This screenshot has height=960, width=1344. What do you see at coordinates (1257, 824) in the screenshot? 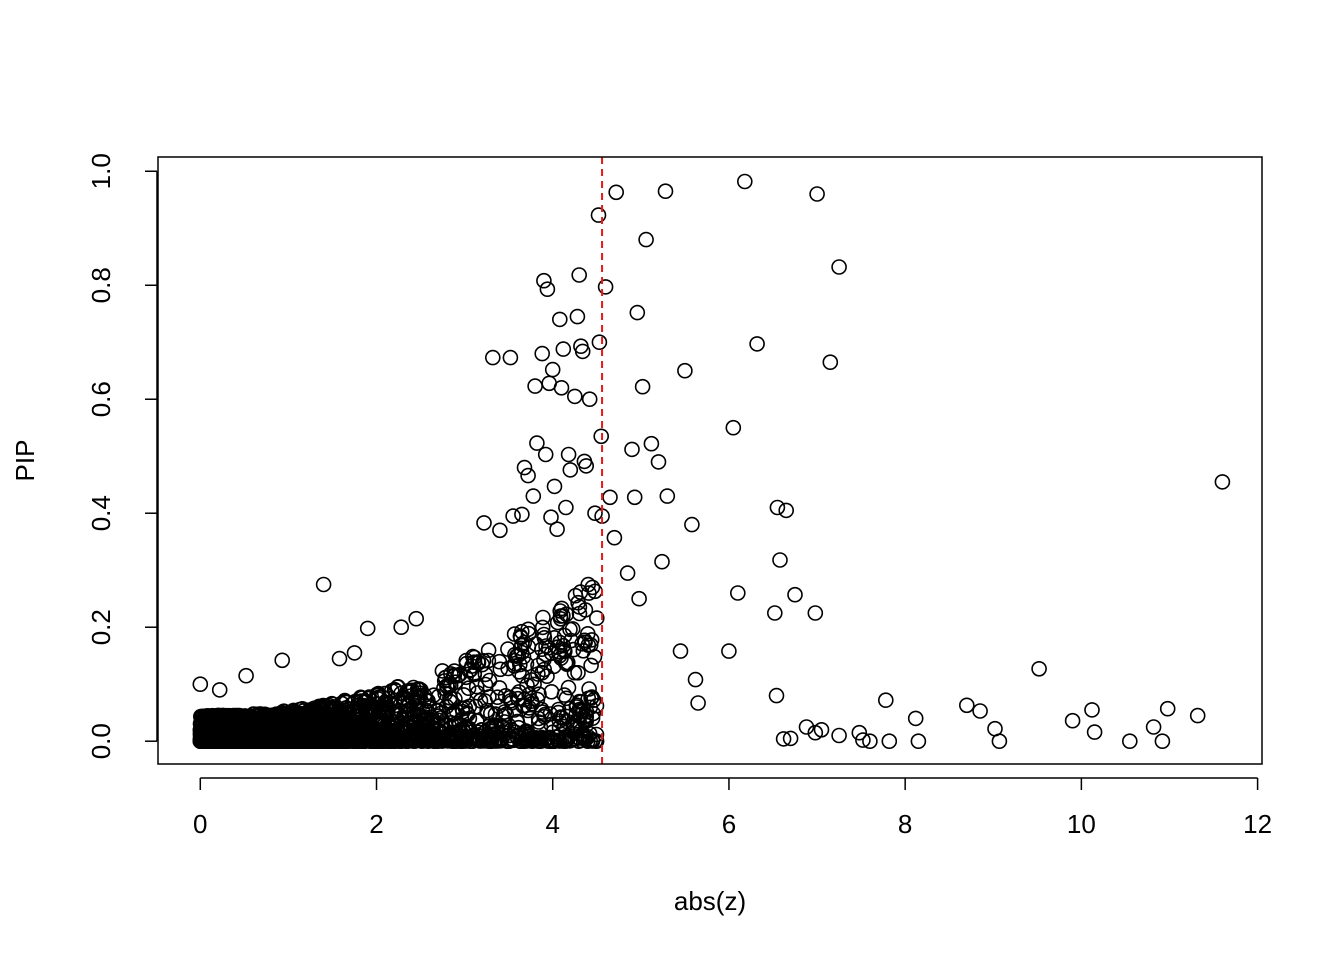
I see `x-tick-label: 12` at bounding box center [1257, 824].